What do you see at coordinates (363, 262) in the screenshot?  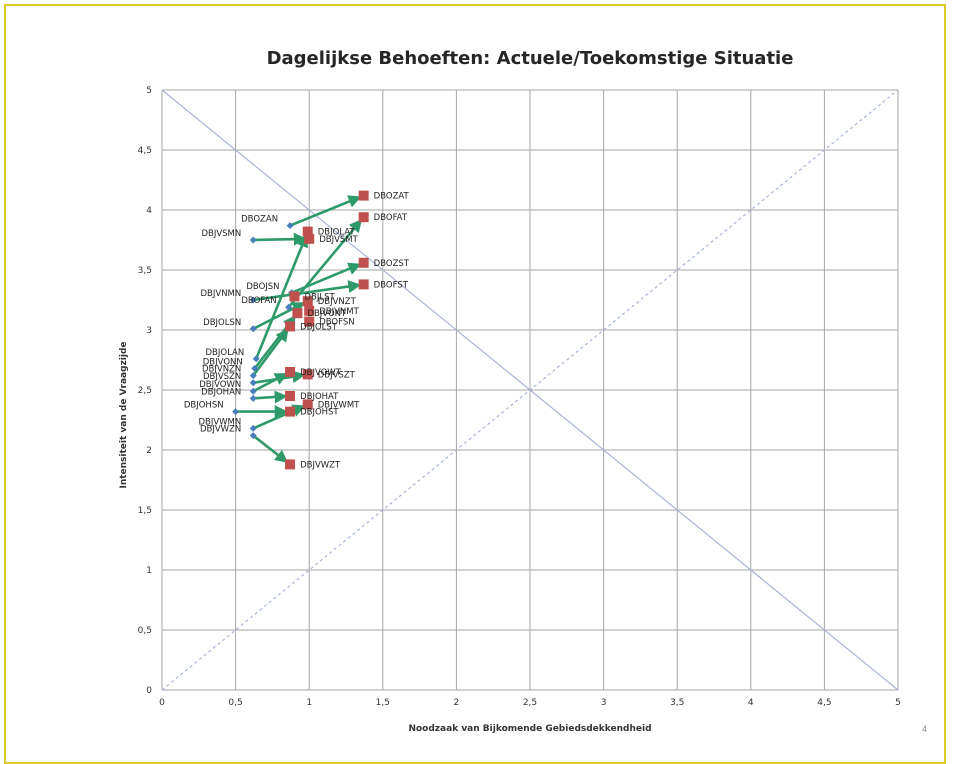 I see `point-dbozst` at bounding box center [363, 262].